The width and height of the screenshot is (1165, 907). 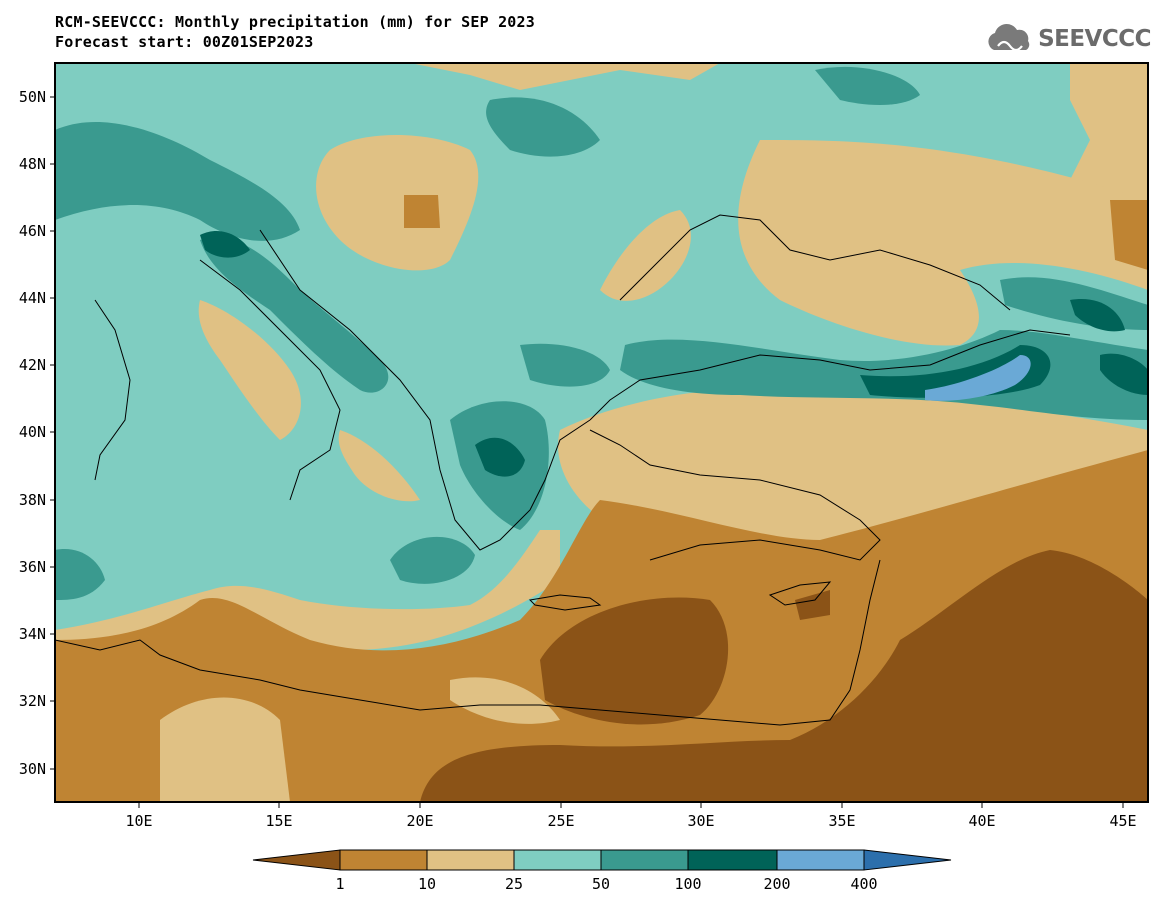 What do you see at coordinates (432, 560) in the screenshot?
I see `field-50-100-ionian` at bounding box center [432, 560].